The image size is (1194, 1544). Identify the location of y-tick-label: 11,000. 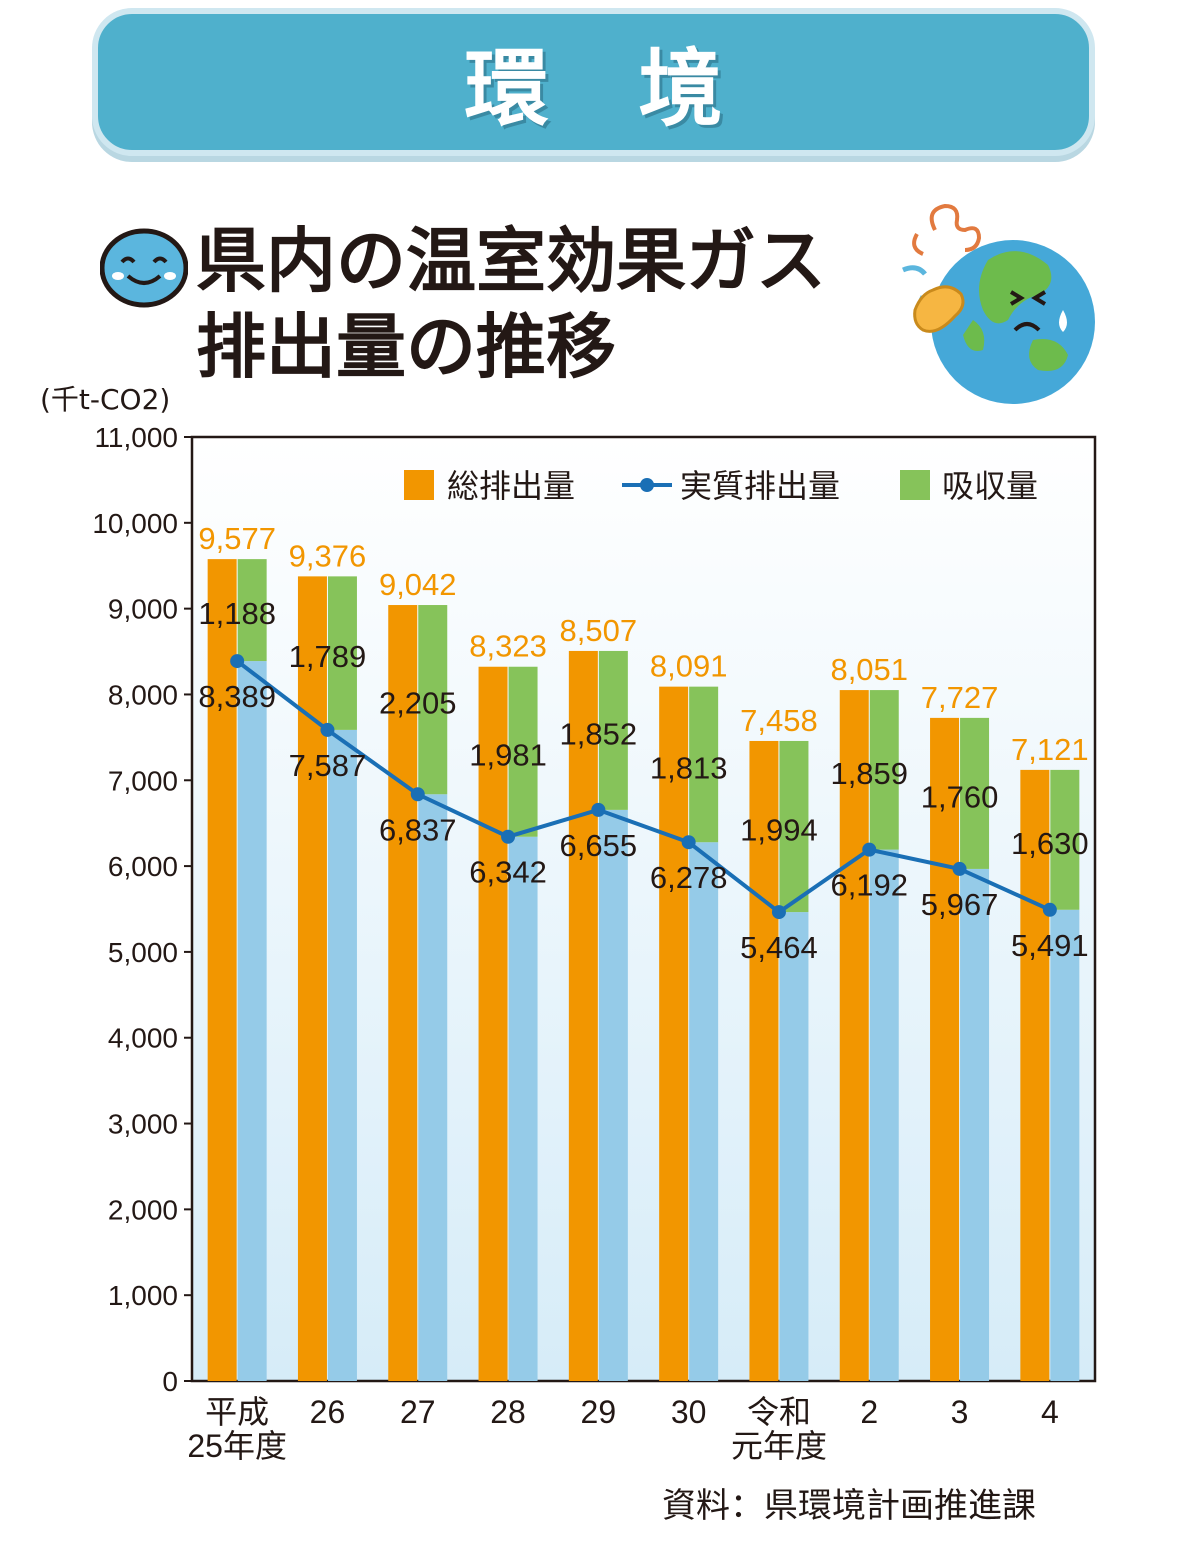
(136, 437).